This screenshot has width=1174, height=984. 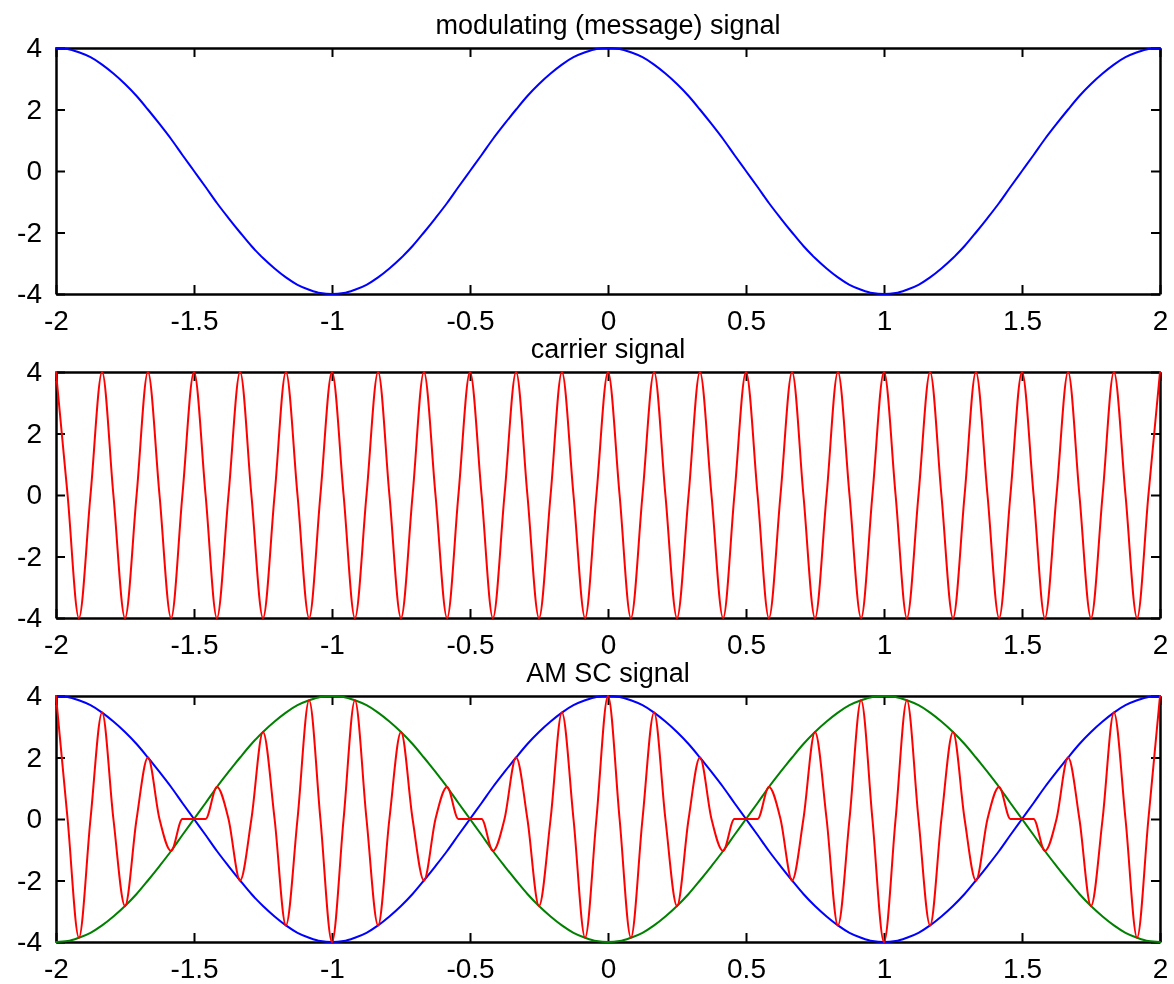 What do you see at coordinates (608, 25) in the screenshot?
I see `chart-title: modulating (message) signal` at bounding box center [608, 25].